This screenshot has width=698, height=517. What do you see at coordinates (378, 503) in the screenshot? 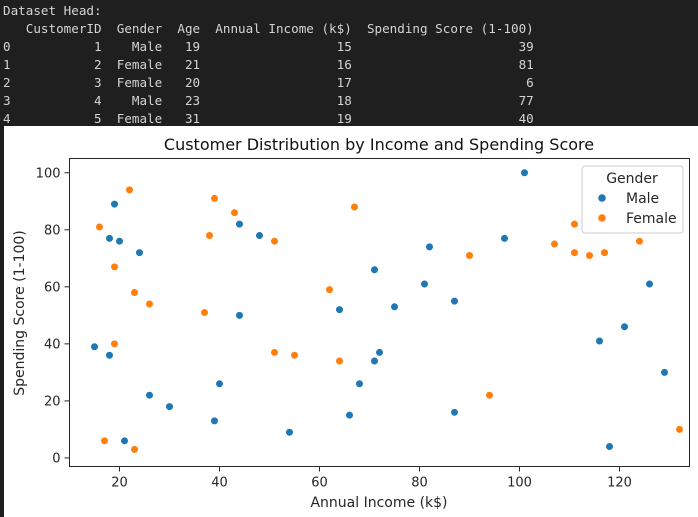
I see `x-axis-label: Annual Income (k$)` at bounding box center [378, 503].